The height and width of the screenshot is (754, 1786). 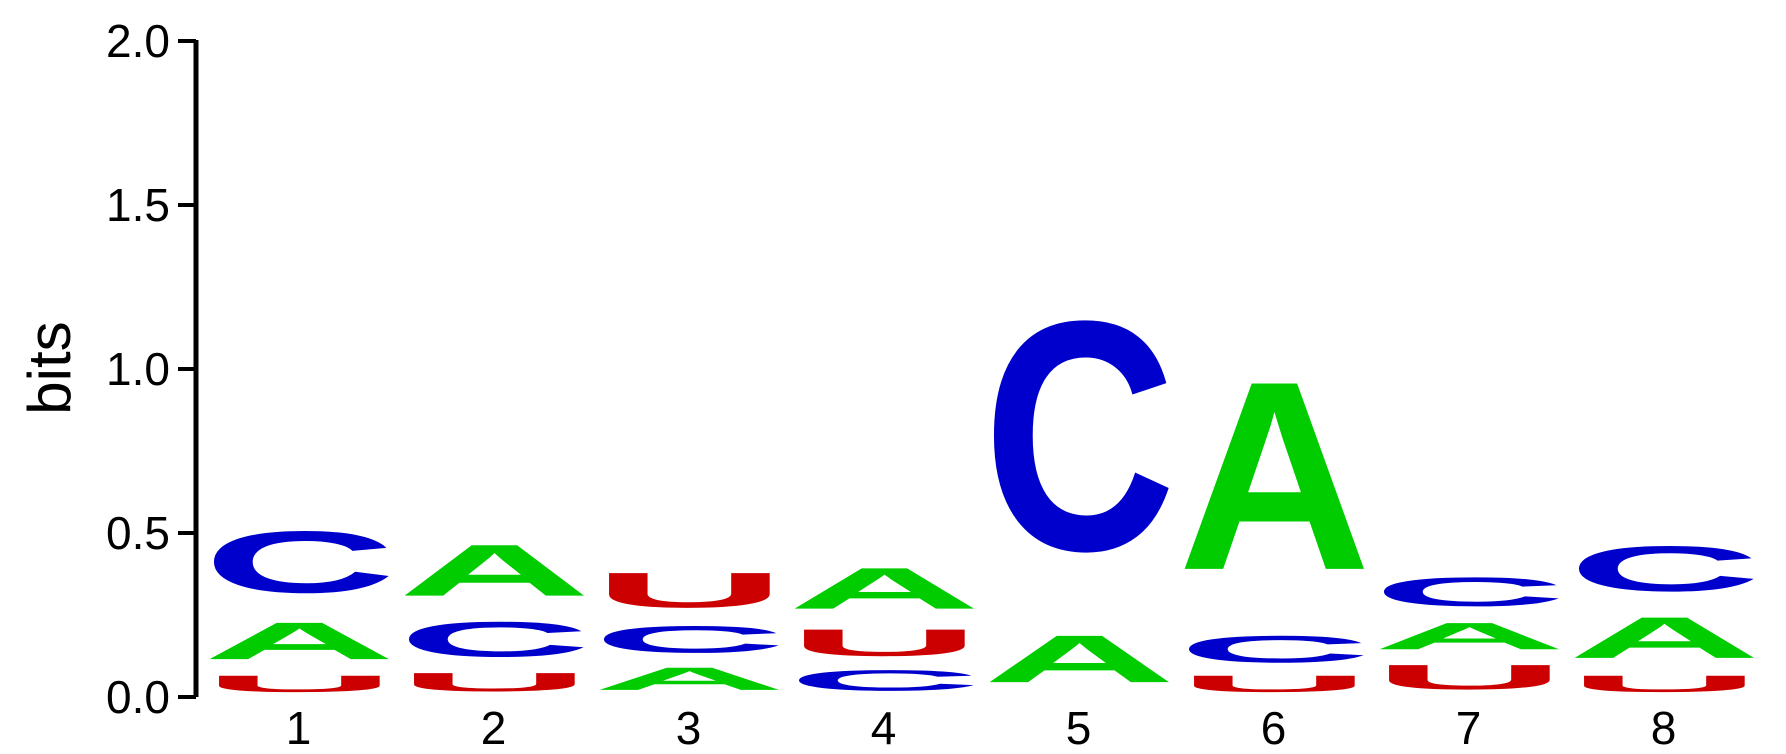 I want to click on x-position-label: 4, so click(x=884, y=728).